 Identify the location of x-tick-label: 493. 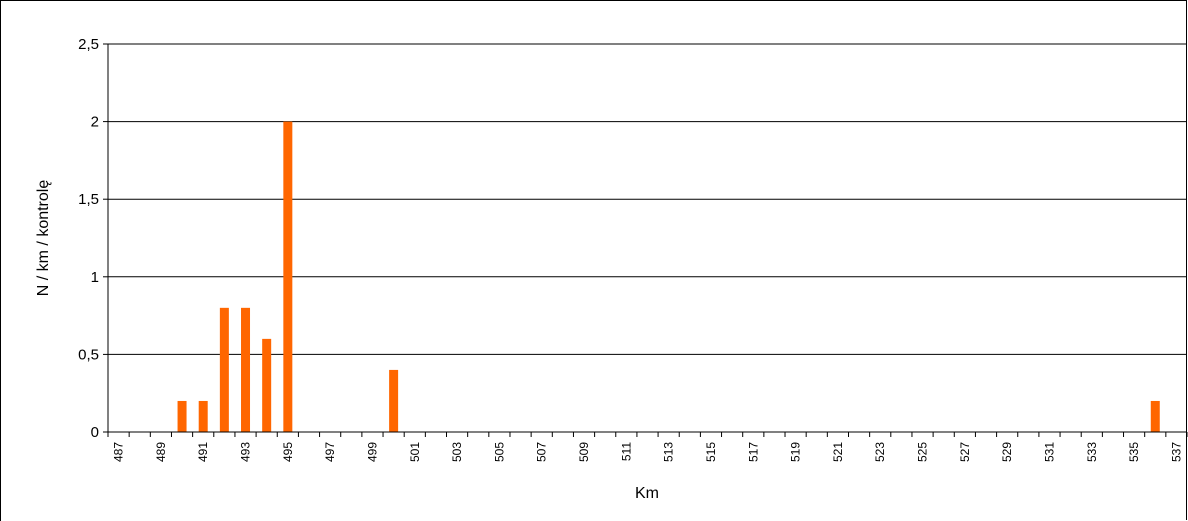
(246, 452).